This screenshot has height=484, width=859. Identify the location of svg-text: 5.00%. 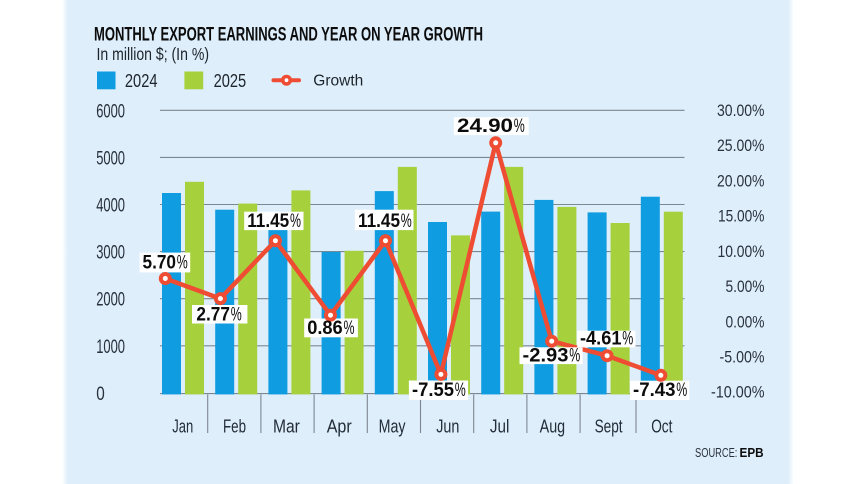
(745, 286).